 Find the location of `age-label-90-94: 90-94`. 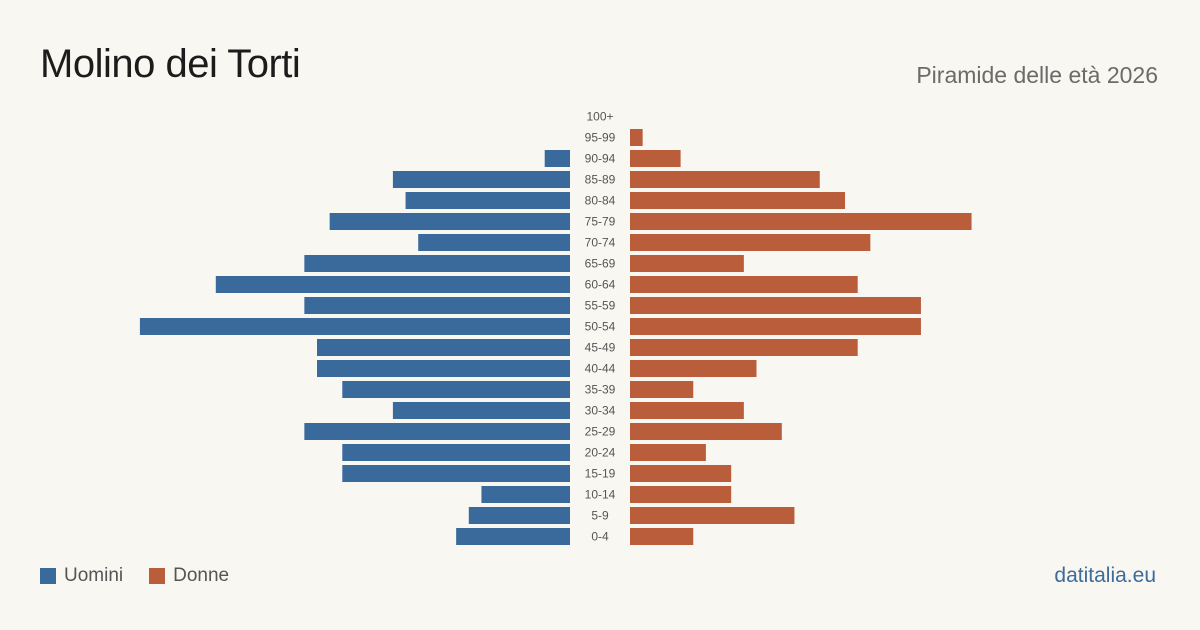

age-label-90-94: 90-94 is located at coordinates (600, 159).